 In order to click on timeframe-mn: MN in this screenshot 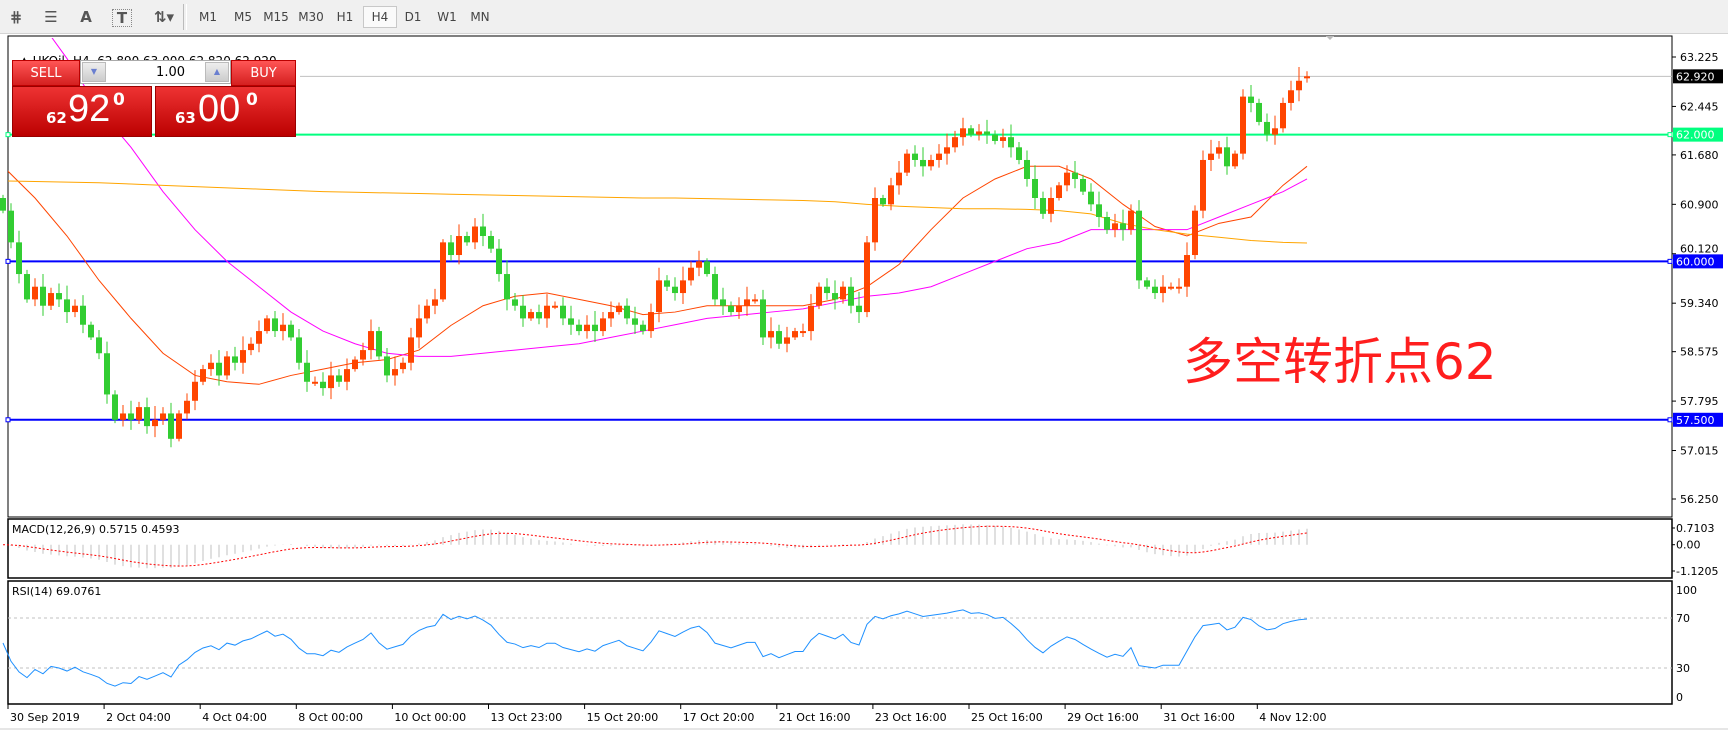, I will do `click(480, 17)`.